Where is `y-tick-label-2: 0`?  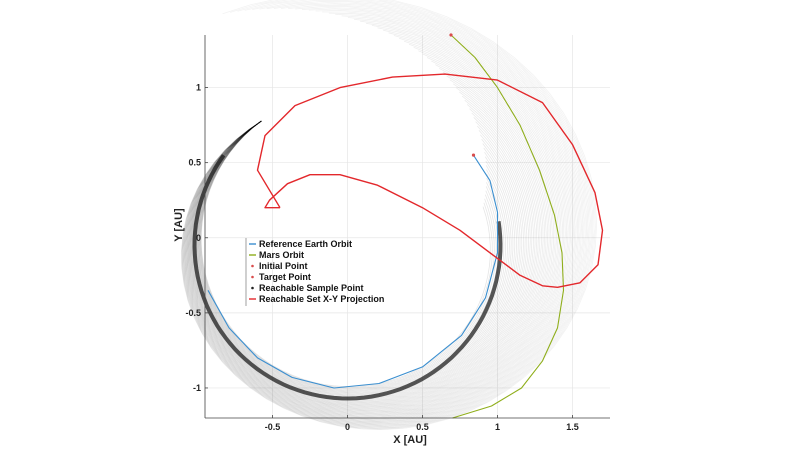 y-tick-label-2: 0 is located at coordinates (198, 238).